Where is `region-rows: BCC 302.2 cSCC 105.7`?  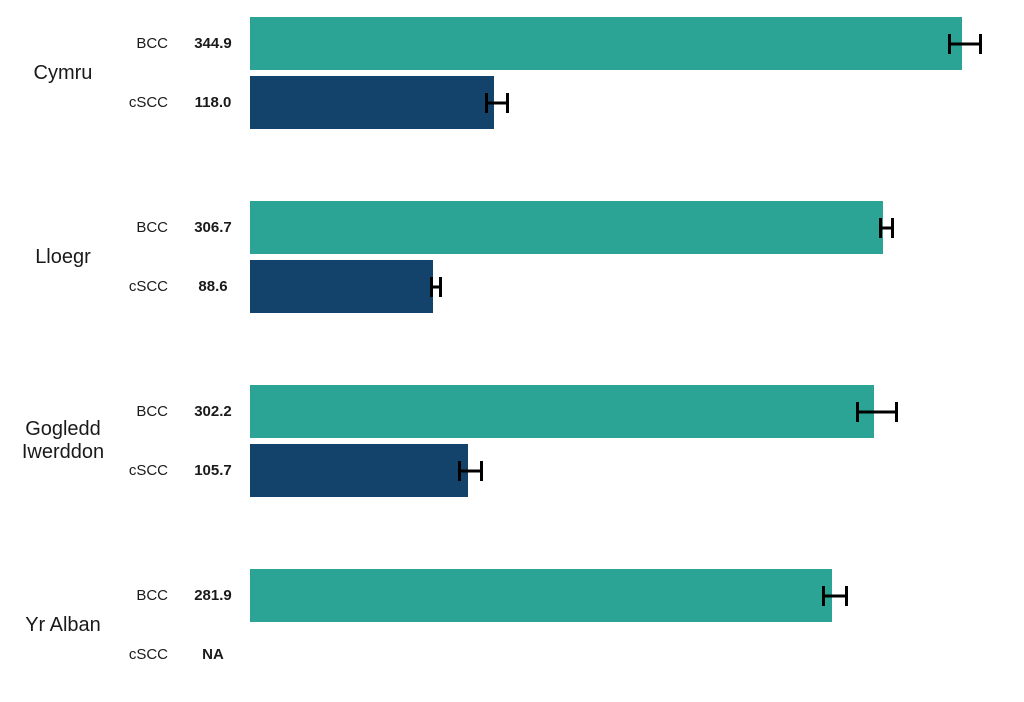 region-rows: BCC 302.2 cSCC 105.7 is located at coordinates (575, 441).